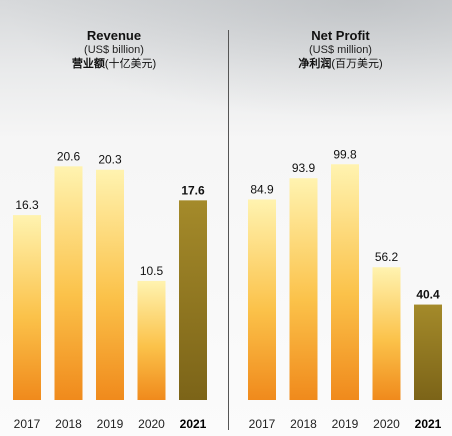 This screenshot has width=452, height=436. Describe the element at coordinates (428, 352) in the screenshot. I see `net-profit-bar-2021` at that location.